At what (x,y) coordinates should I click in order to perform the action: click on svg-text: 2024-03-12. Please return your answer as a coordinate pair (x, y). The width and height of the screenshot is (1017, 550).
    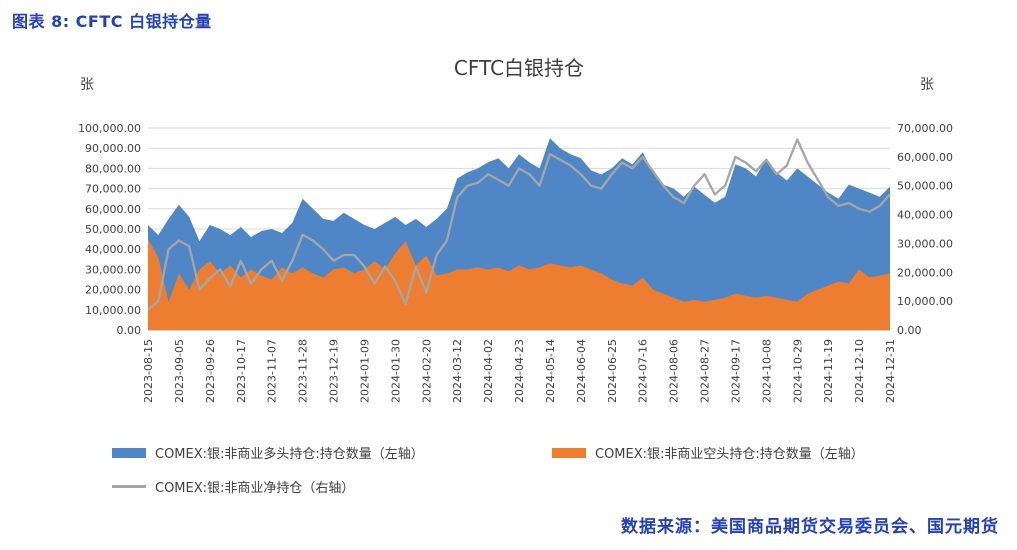
    Looking at the image, I should click on (457, 371).